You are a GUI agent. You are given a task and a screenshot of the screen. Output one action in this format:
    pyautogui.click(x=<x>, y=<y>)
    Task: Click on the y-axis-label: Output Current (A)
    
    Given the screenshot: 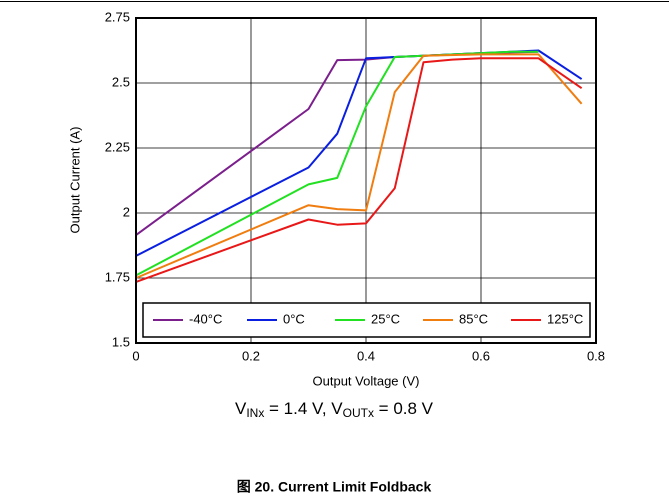 What is the action you would take?
    pyautogui.click(x=74, y=180)
    